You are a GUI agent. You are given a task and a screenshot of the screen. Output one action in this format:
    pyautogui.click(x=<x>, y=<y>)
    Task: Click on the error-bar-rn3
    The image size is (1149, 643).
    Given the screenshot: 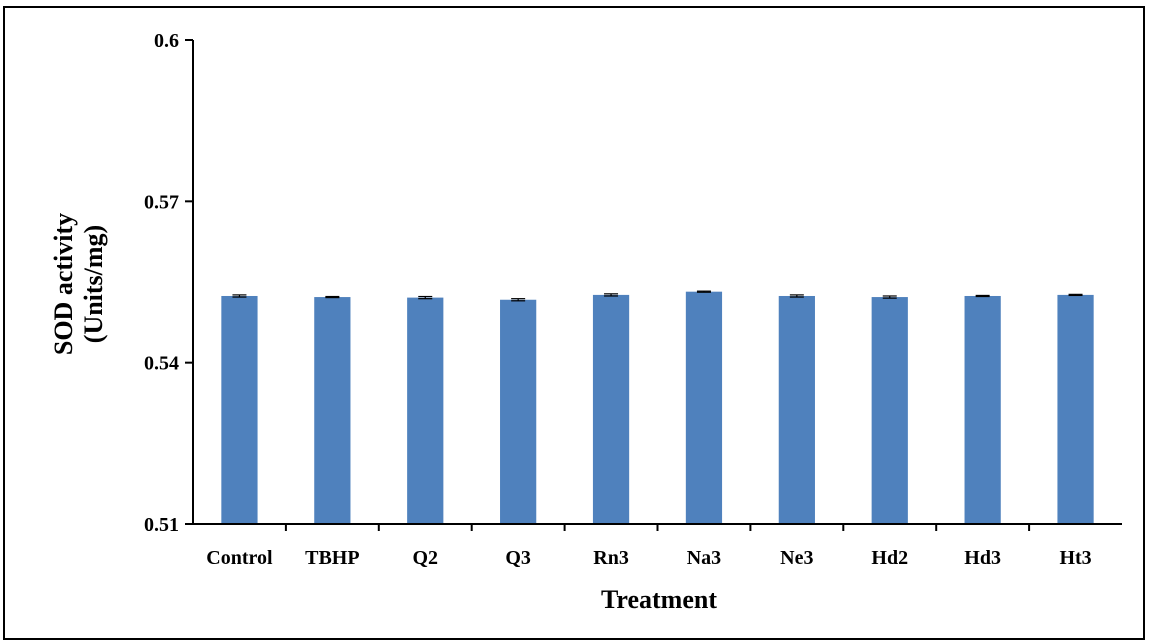 What is the action you would take?
    pyautogui.click(x=611, y=295)
    